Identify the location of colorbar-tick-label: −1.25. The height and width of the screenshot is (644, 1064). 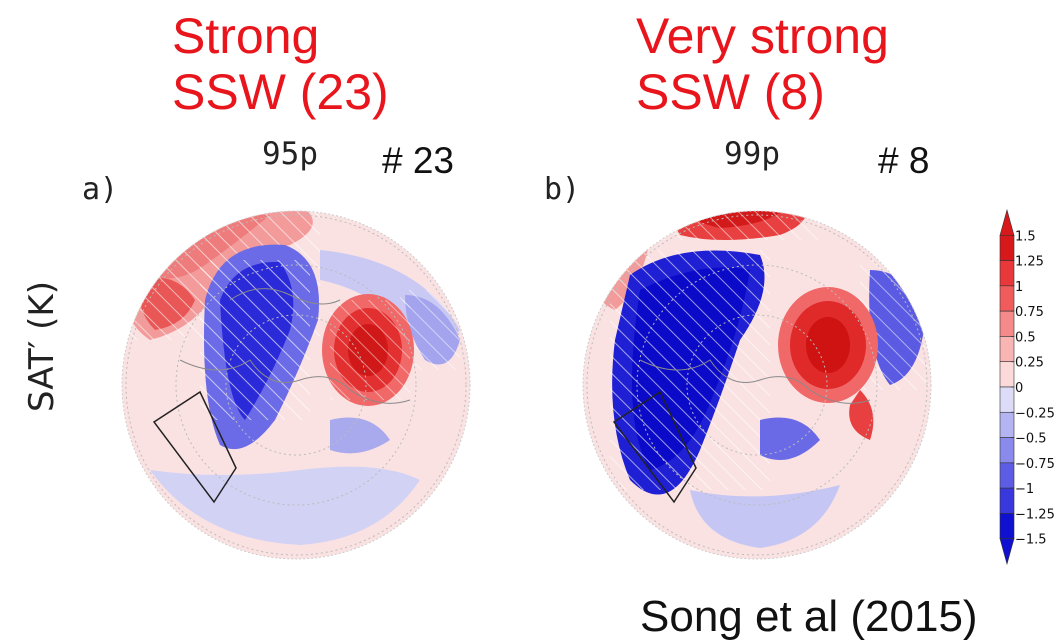
(1035, 514).